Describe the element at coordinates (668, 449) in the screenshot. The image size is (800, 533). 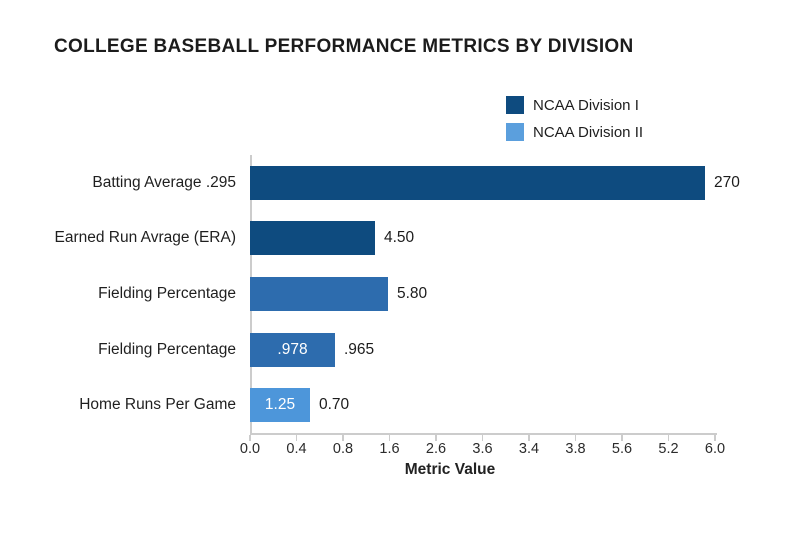
I see `x-tick-label: 5.2` at that location.